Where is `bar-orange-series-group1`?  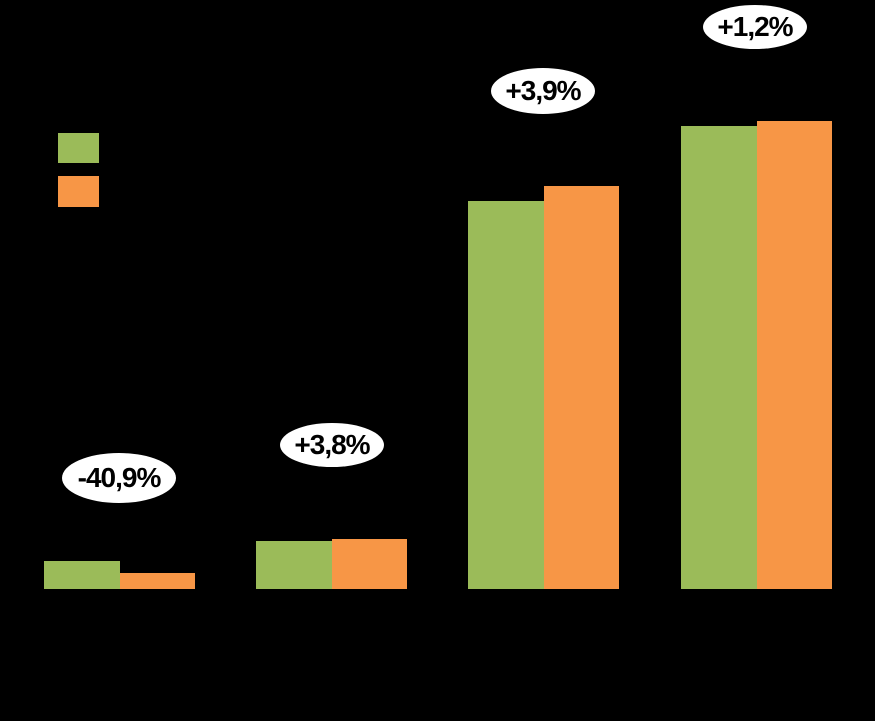
bar-orange-series-group1 is located at coordinates (157, 581).